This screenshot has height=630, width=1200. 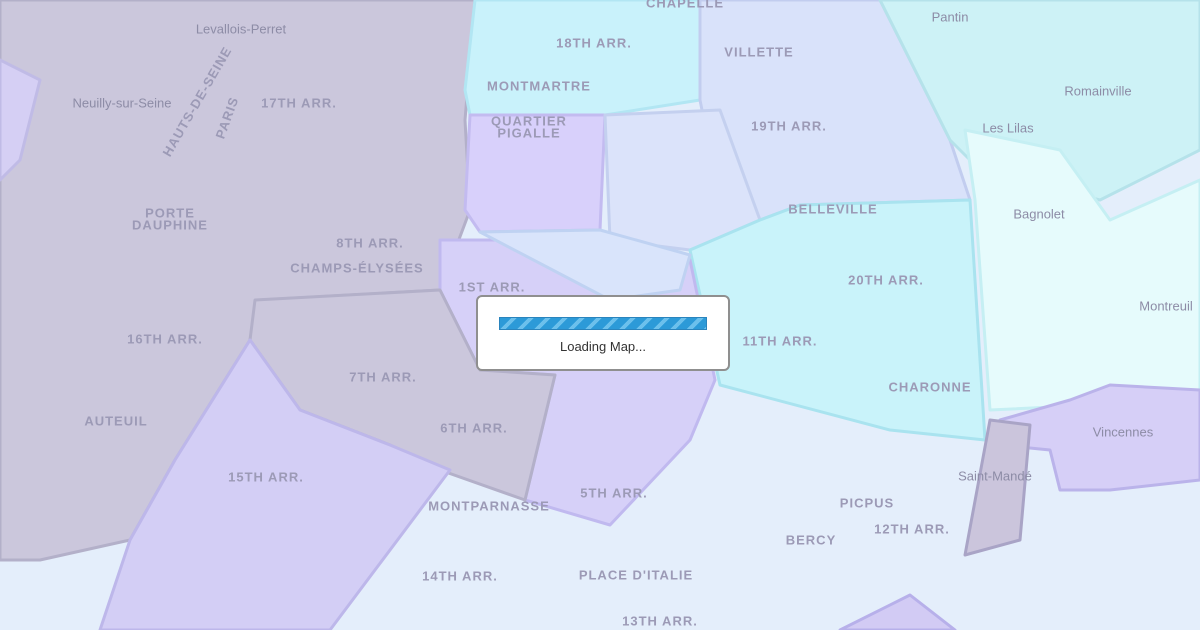 I want to click on map-label: 11TH ARR., so click(x=780, y=340).